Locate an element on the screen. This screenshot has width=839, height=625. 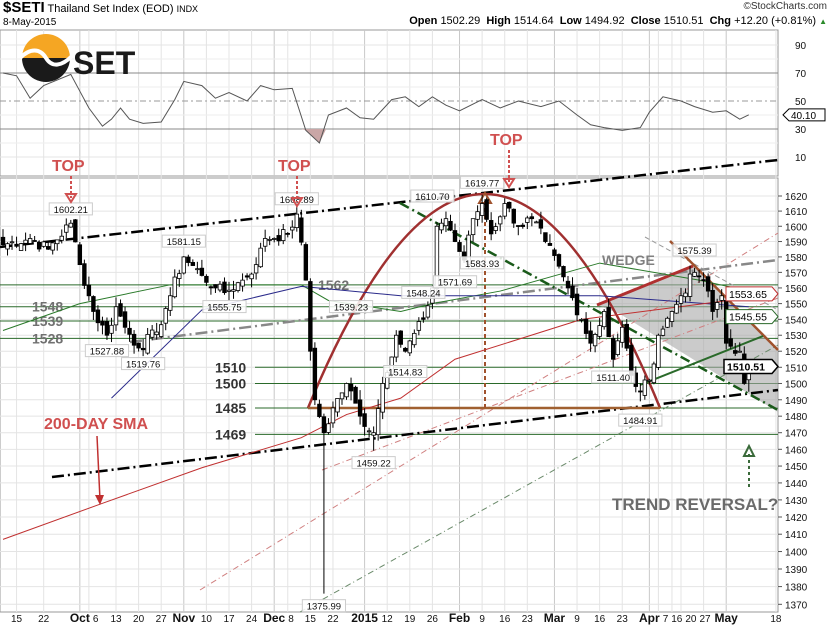
rsi-value-tag is located at coordinates (804, 115).